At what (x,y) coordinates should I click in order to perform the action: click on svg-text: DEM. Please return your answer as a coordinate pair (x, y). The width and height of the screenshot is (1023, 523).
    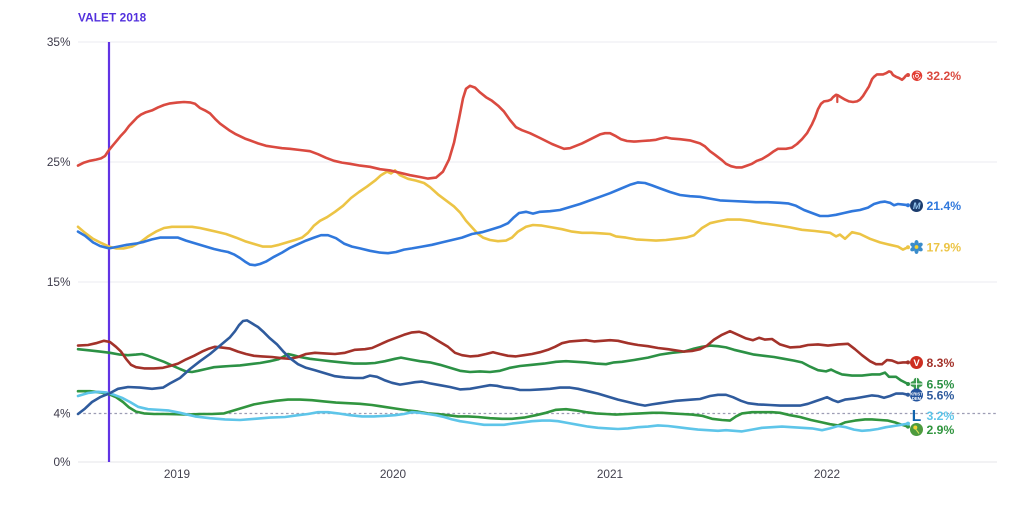
    Looking at the image, I should click on (917, 398).